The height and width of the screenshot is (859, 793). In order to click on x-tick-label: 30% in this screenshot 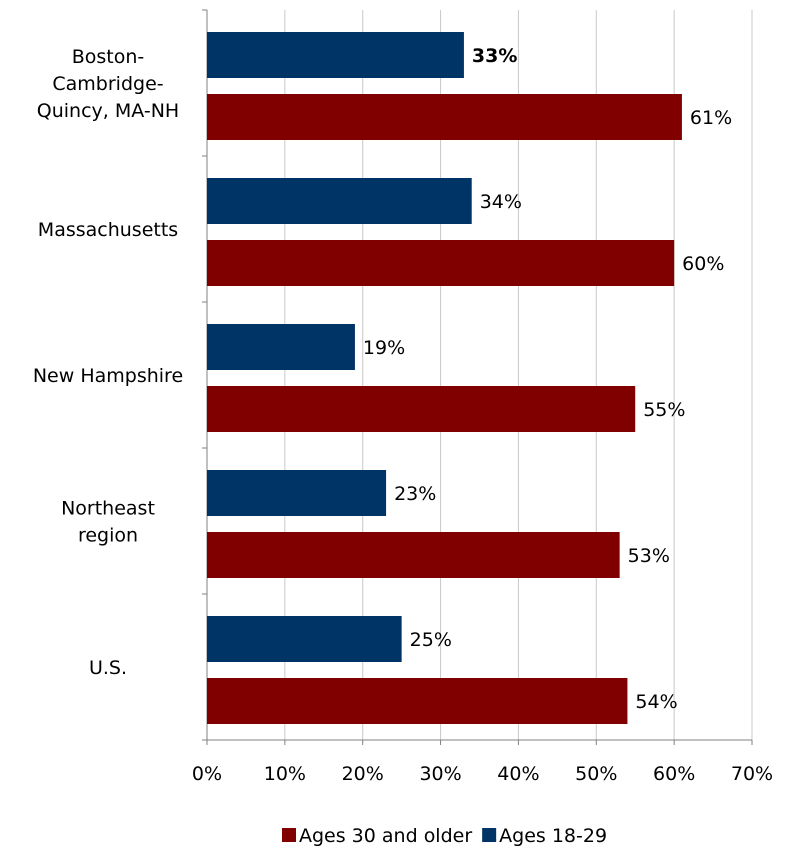, I will do `click(440, 774)`.